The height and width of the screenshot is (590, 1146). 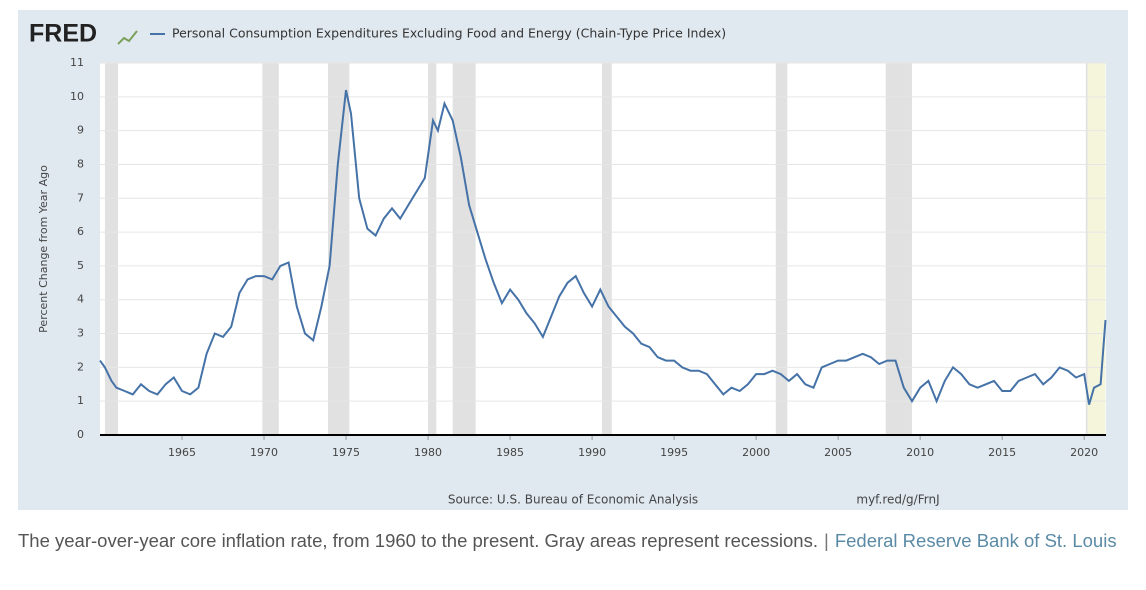 I want to click on x-tick-label: 2015, so click(x=1002, y=452).